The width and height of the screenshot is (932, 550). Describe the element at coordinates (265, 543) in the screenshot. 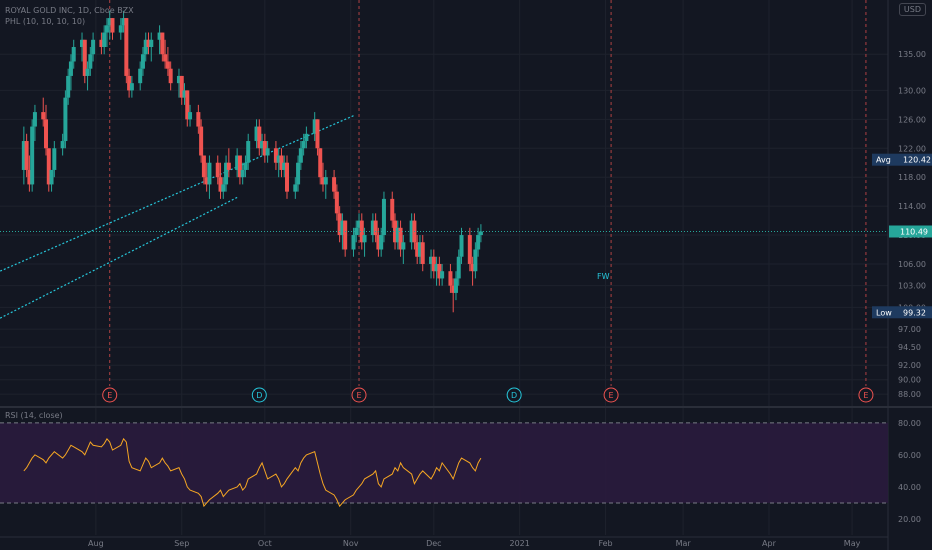

I see `x-tick-label: Oct` at that location.